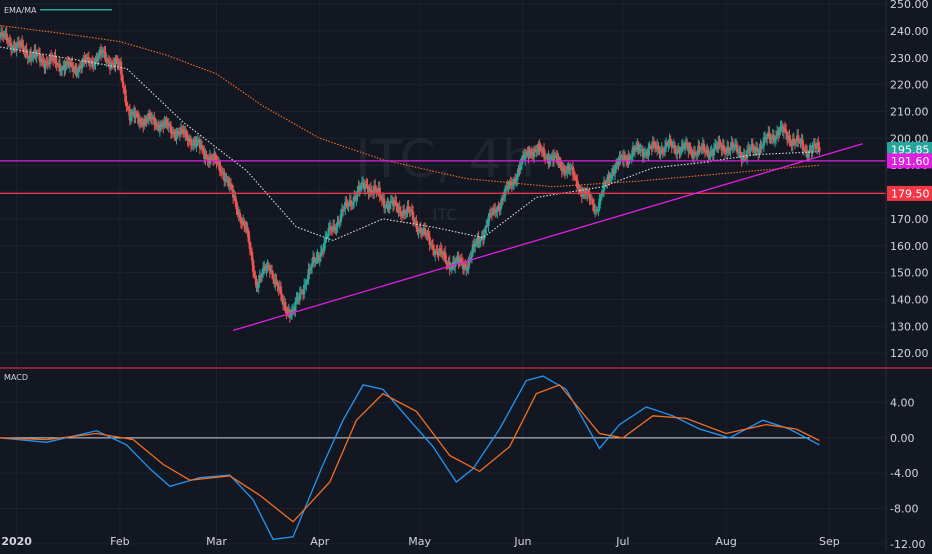 The width and height of the screenshot is (932, 554). What do you see at coordinates (622, 541) in the screenshot?
I see `time-axis-label: Jul` at bounding box center [622, 541].